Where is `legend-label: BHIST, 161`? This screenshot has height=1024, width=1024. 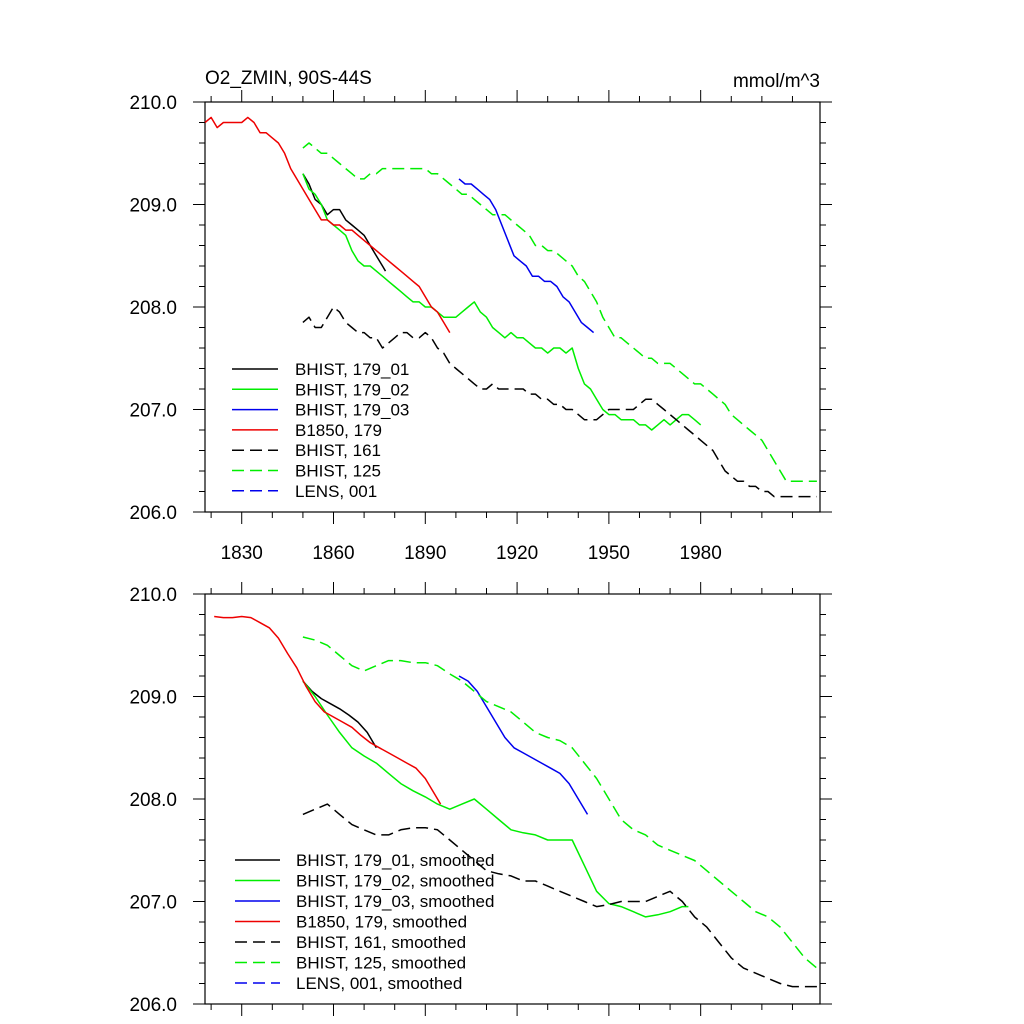
legend-label: BHIST, 161 is located at coordinates (338, 450).